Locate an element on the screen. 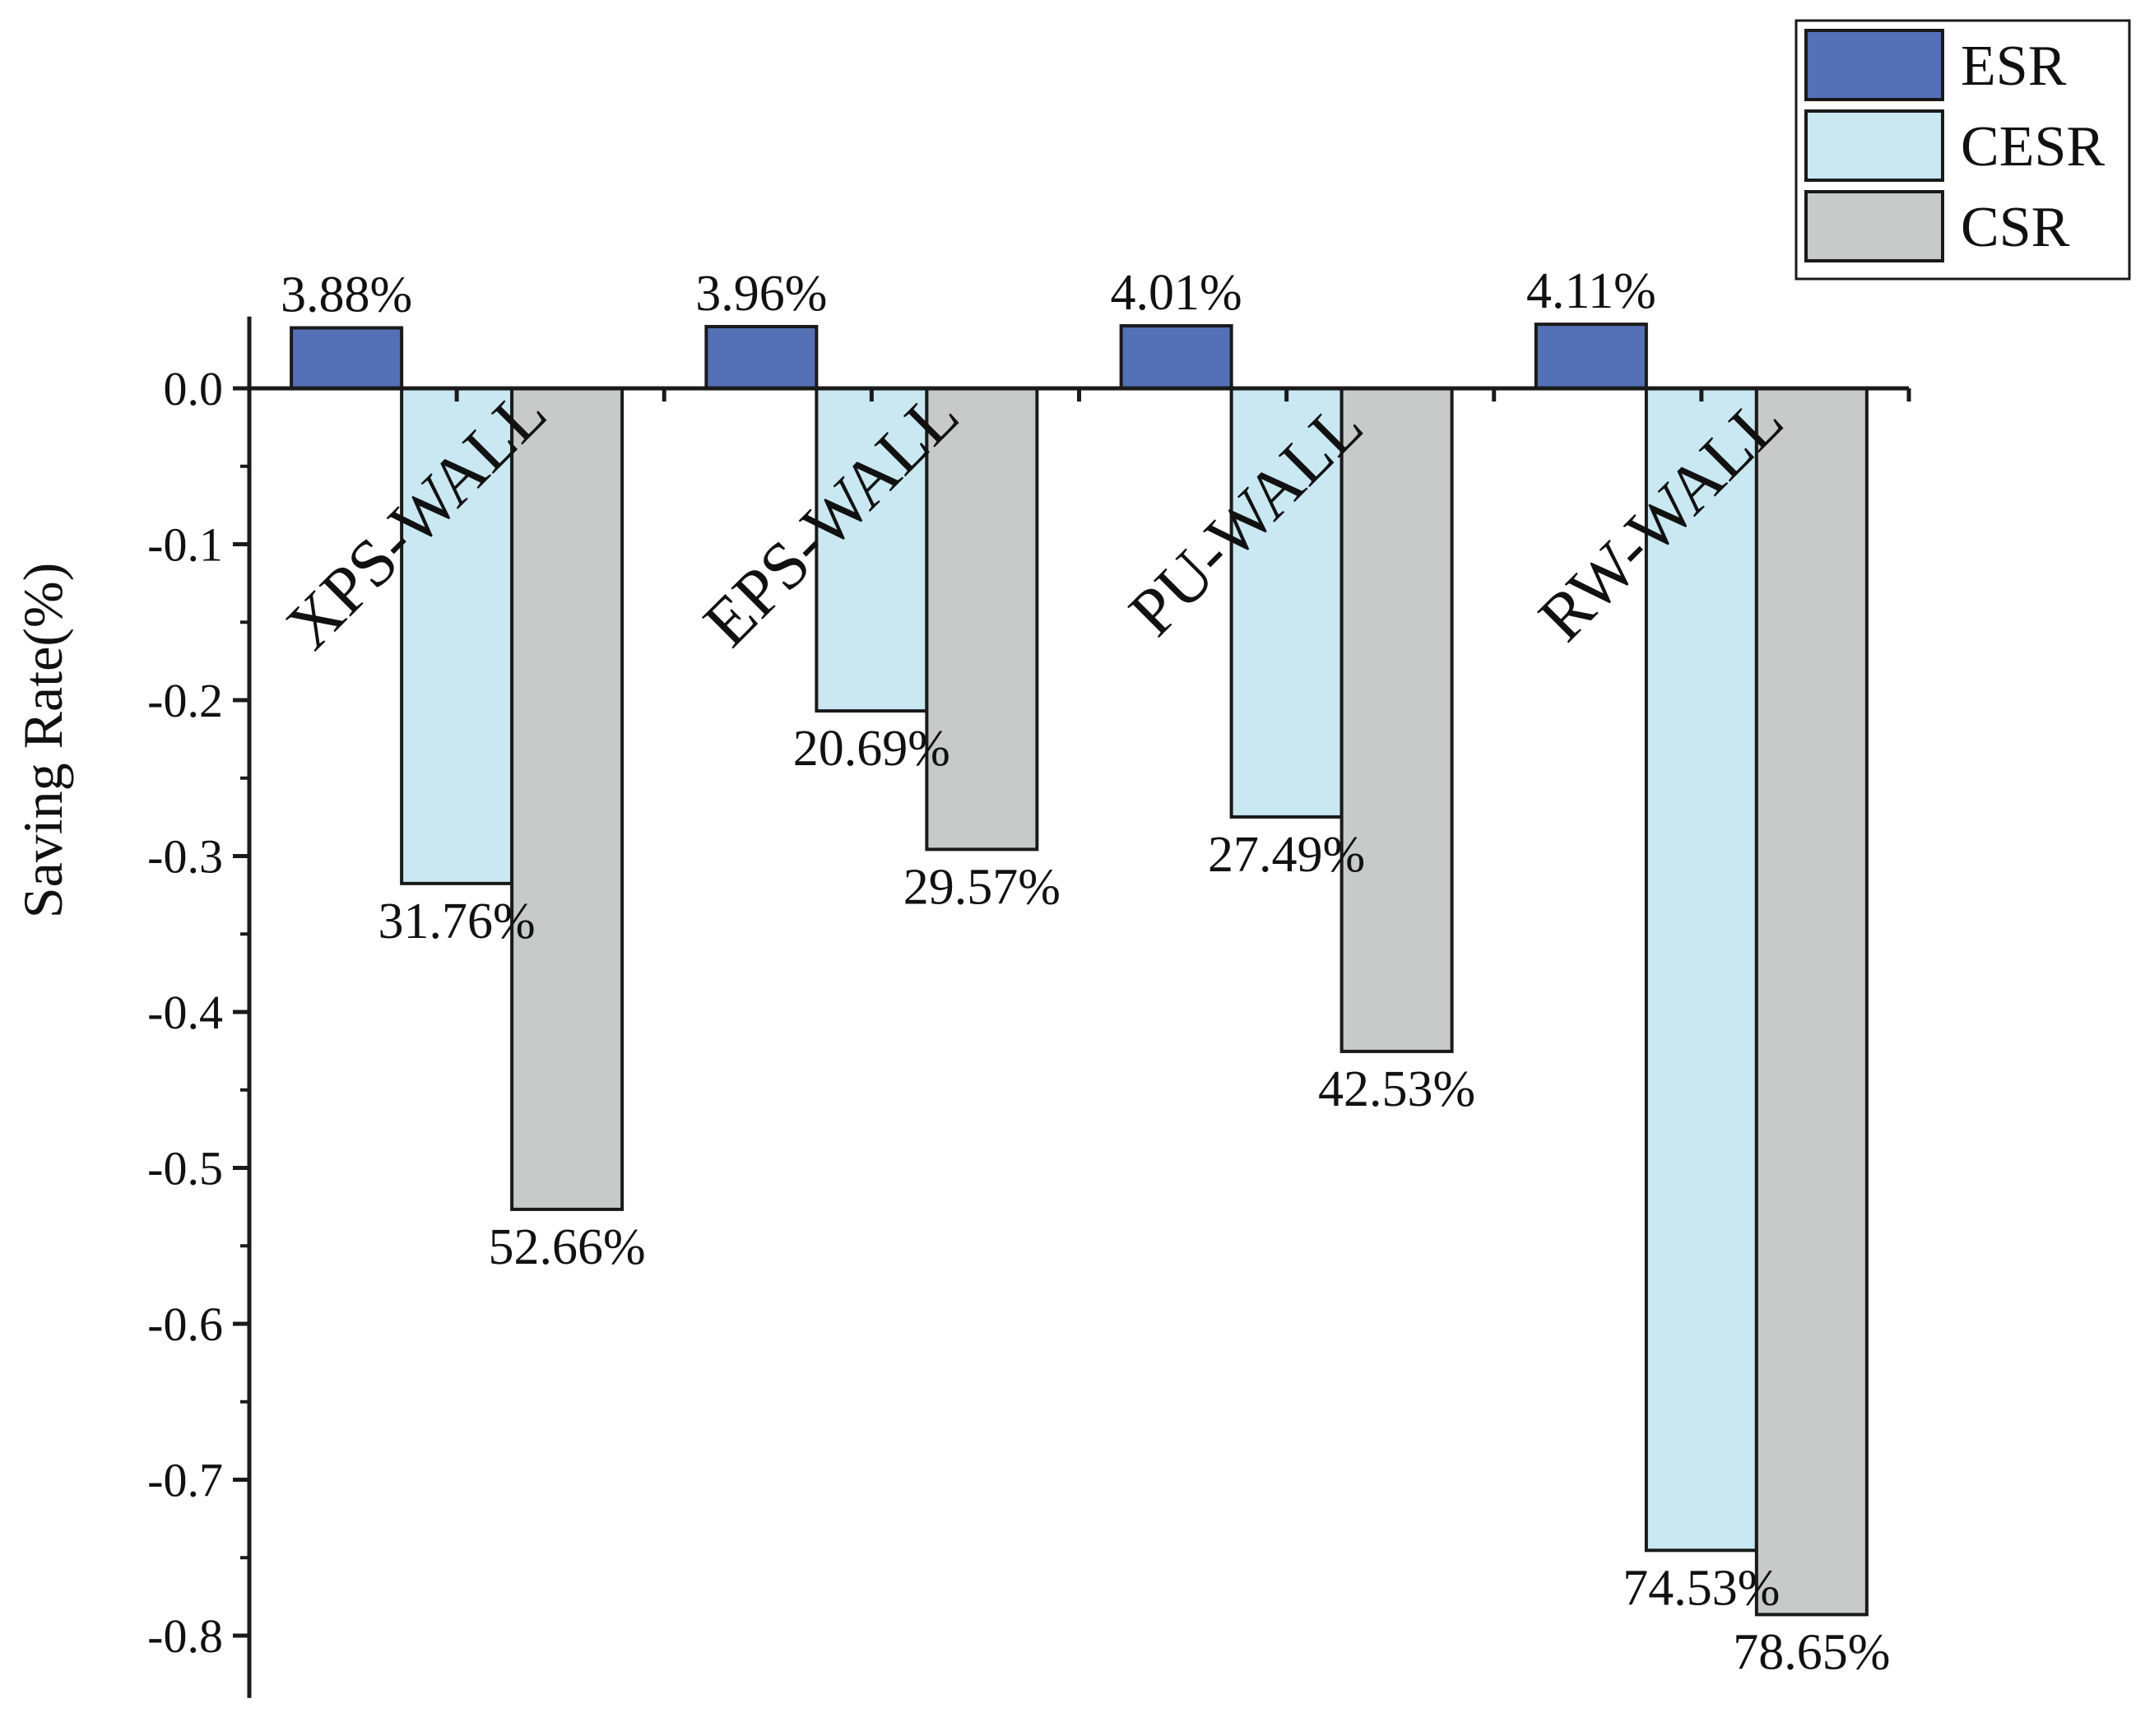 This screenshot has width=2145, height=1736. data-label-cesr-pu-wall: 27.49% is located at coordinates (1286, 855).